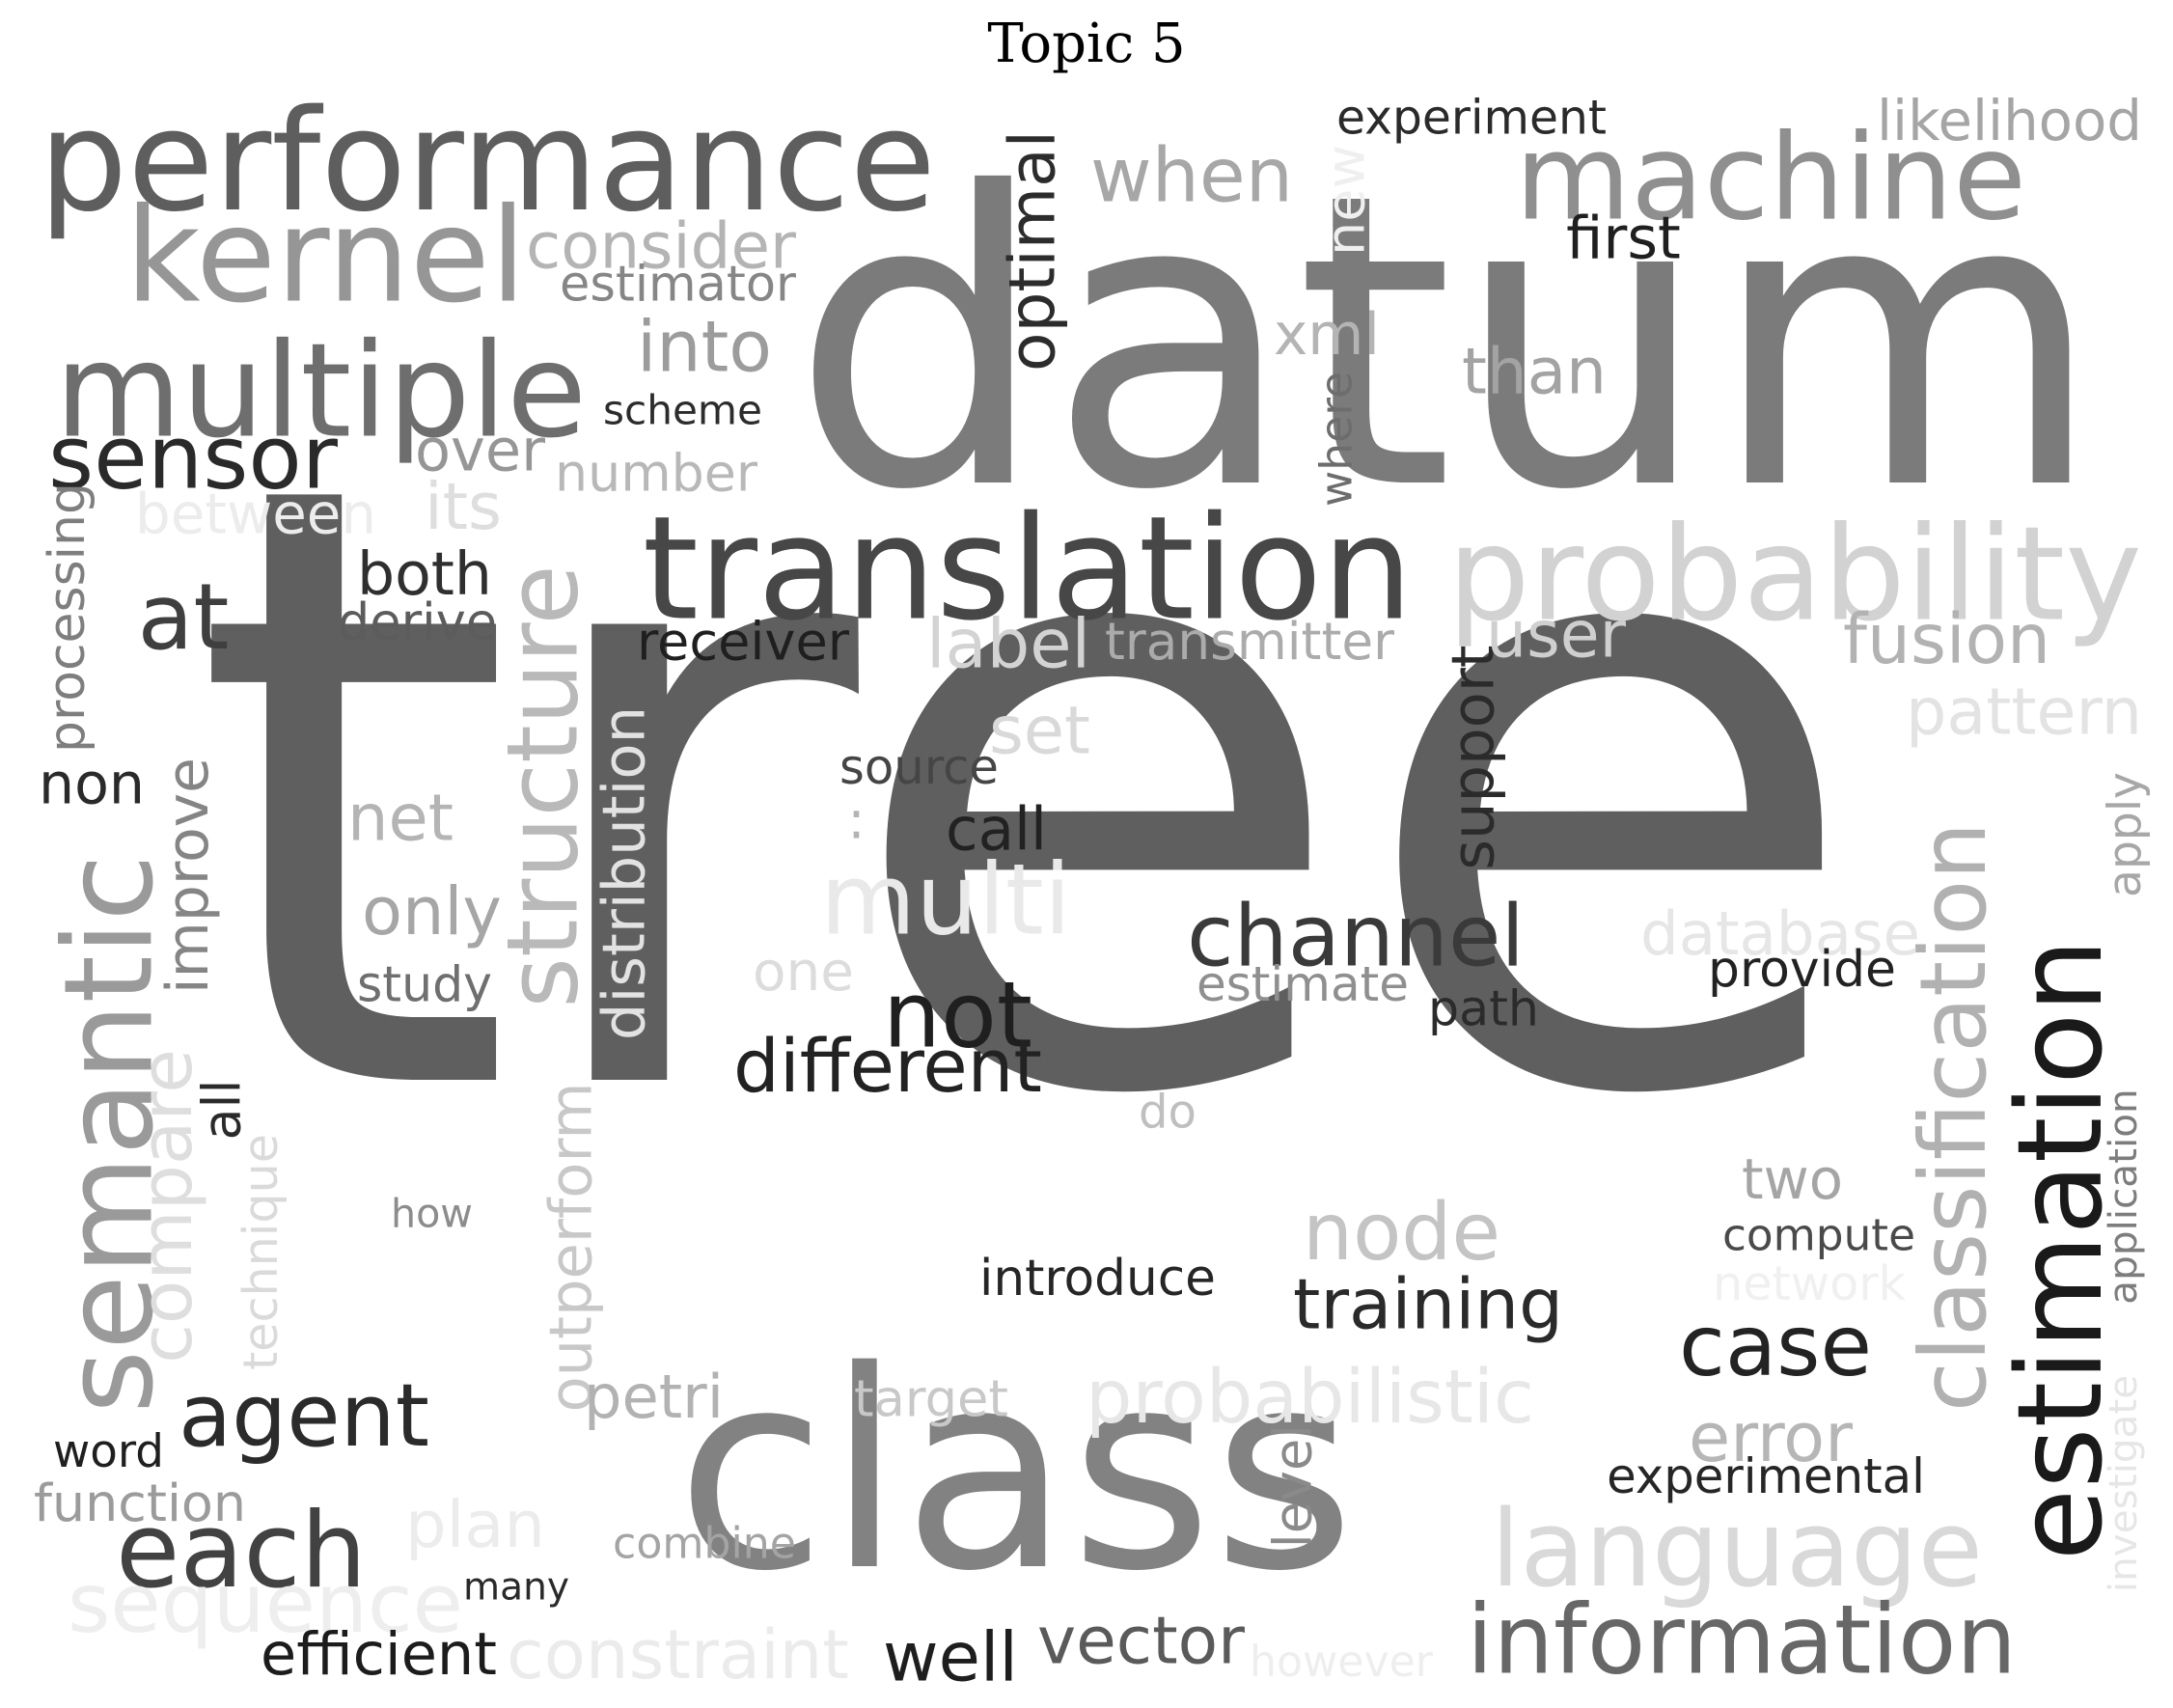  Describe the element at coordinates (432, 1214) in the screenshot. I see `word-how: how` at that location.